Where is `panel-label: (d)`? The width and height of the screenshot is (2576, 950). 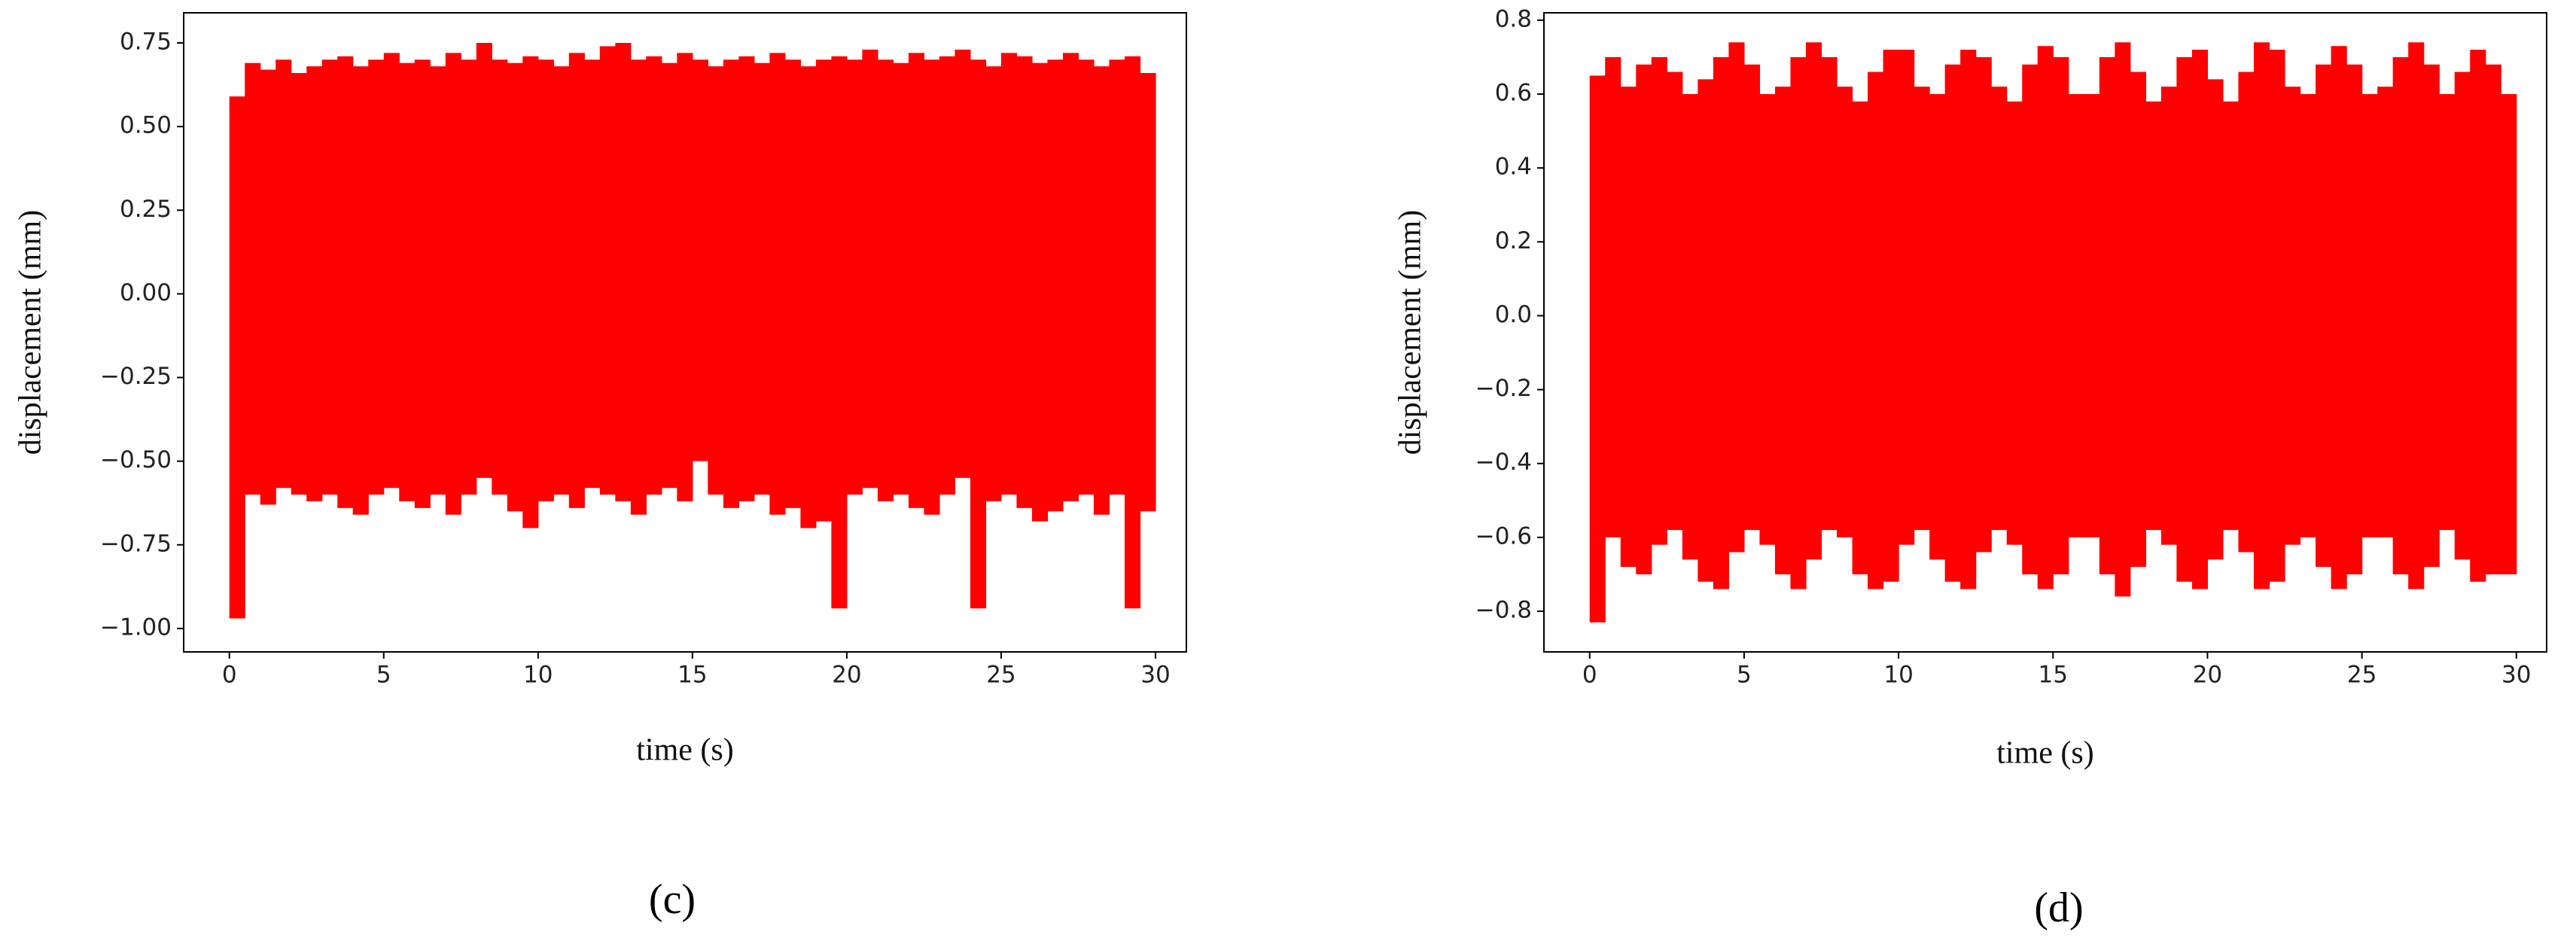
panel-label: (d) is located at coordinates (2059, 908).